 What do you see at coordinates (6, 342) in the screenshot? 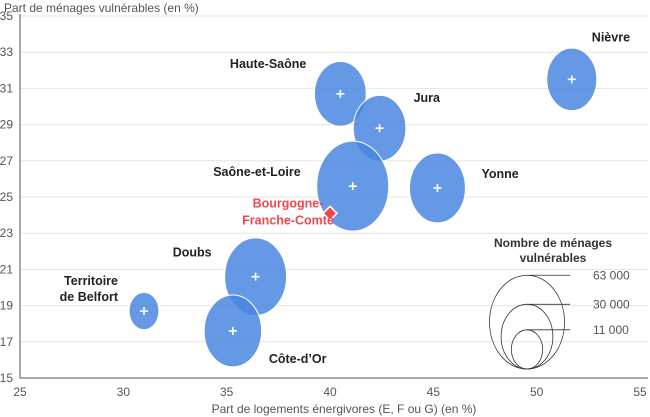
I see `y-tick-label: 17` at bounding box center [6, 342].